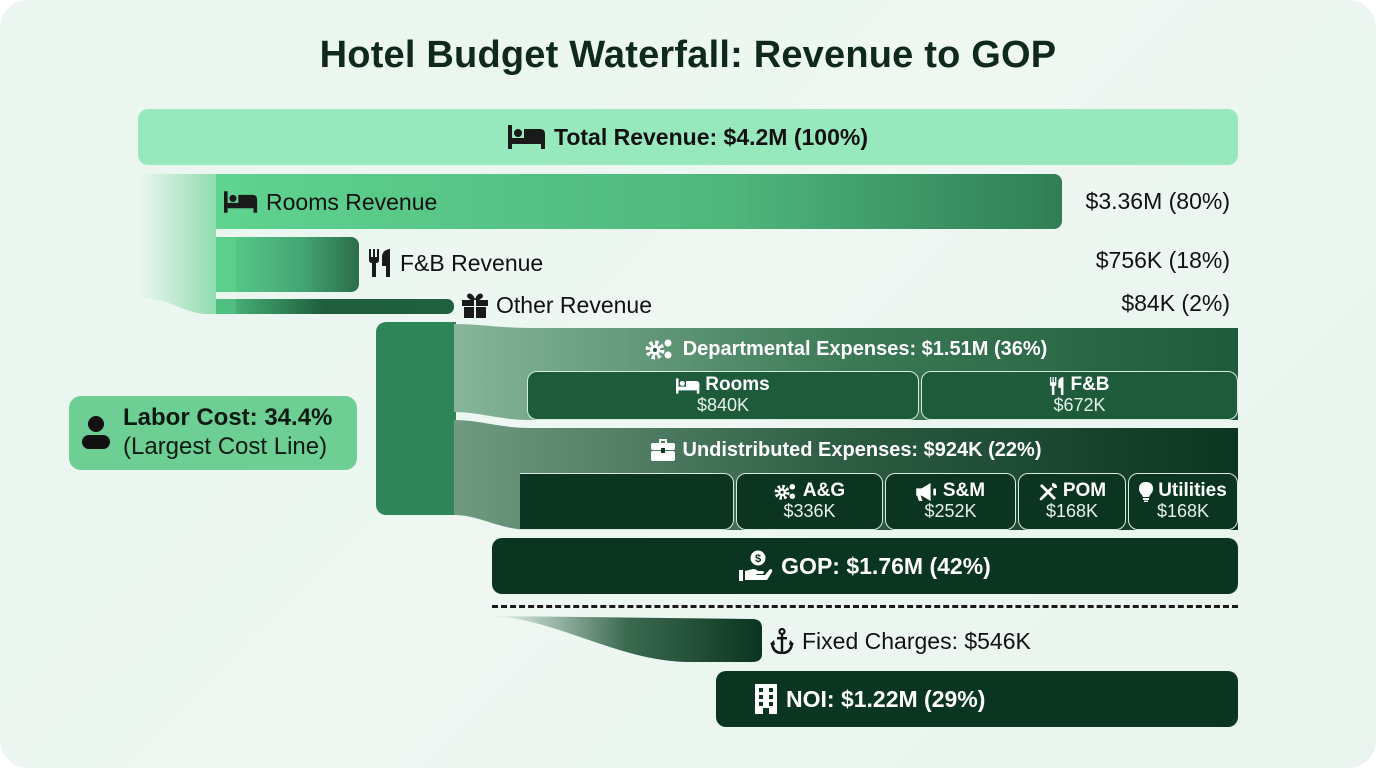 This screenshot has width=1376, height=768. I want to click on und-utilities-value: $168K, so click(1183, 511).